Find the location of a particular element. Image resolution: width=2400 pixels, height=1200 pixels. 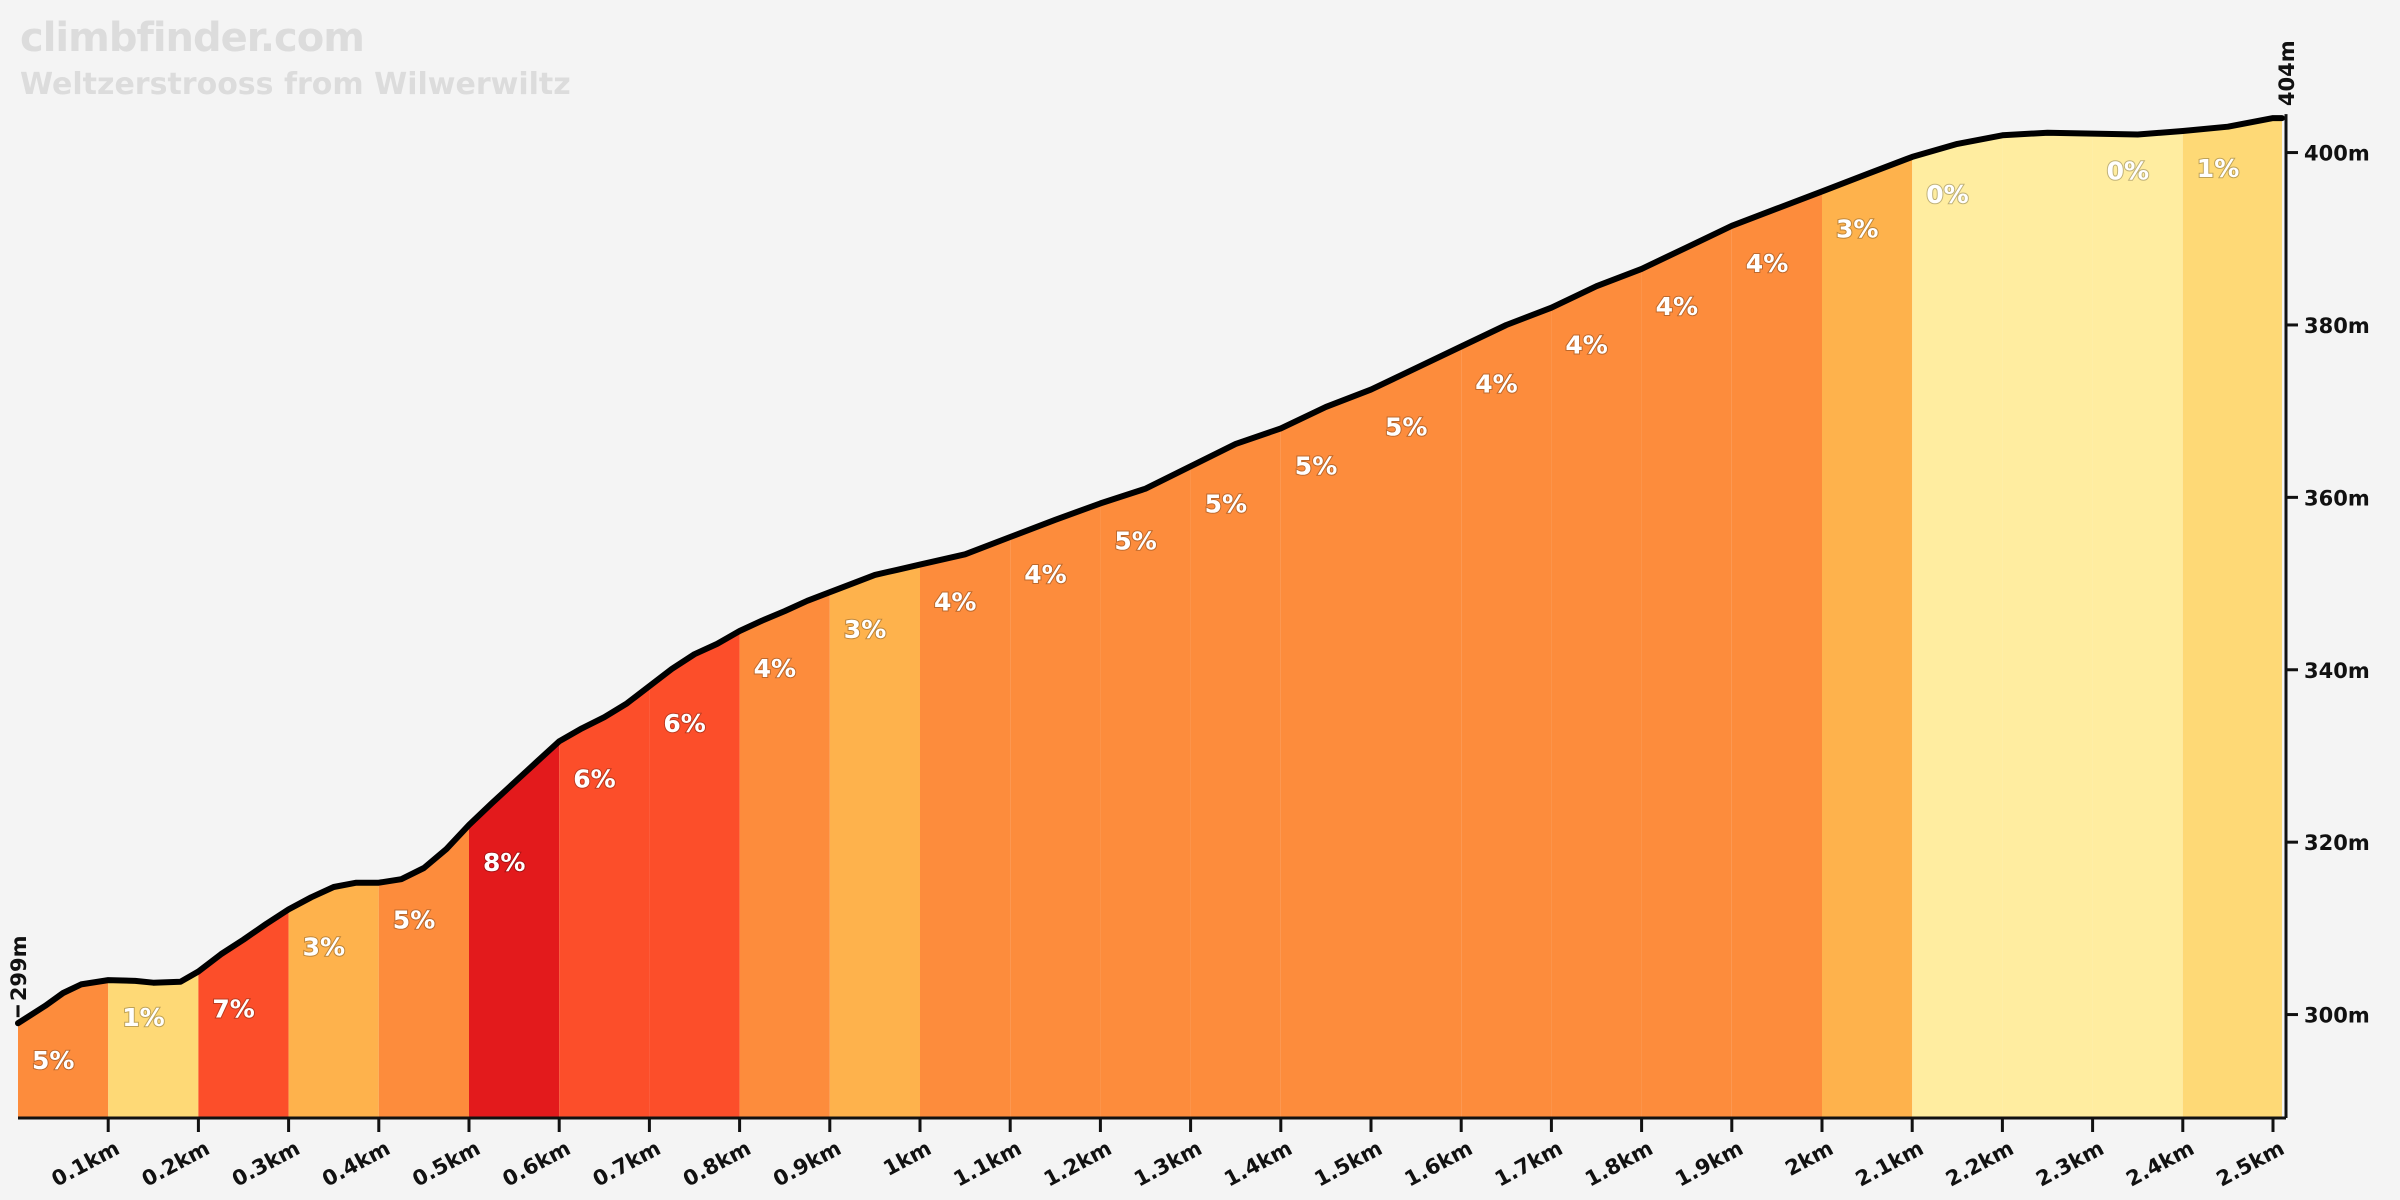

x-tick-label: 2.1km is located at coordinates (1890, 1163).